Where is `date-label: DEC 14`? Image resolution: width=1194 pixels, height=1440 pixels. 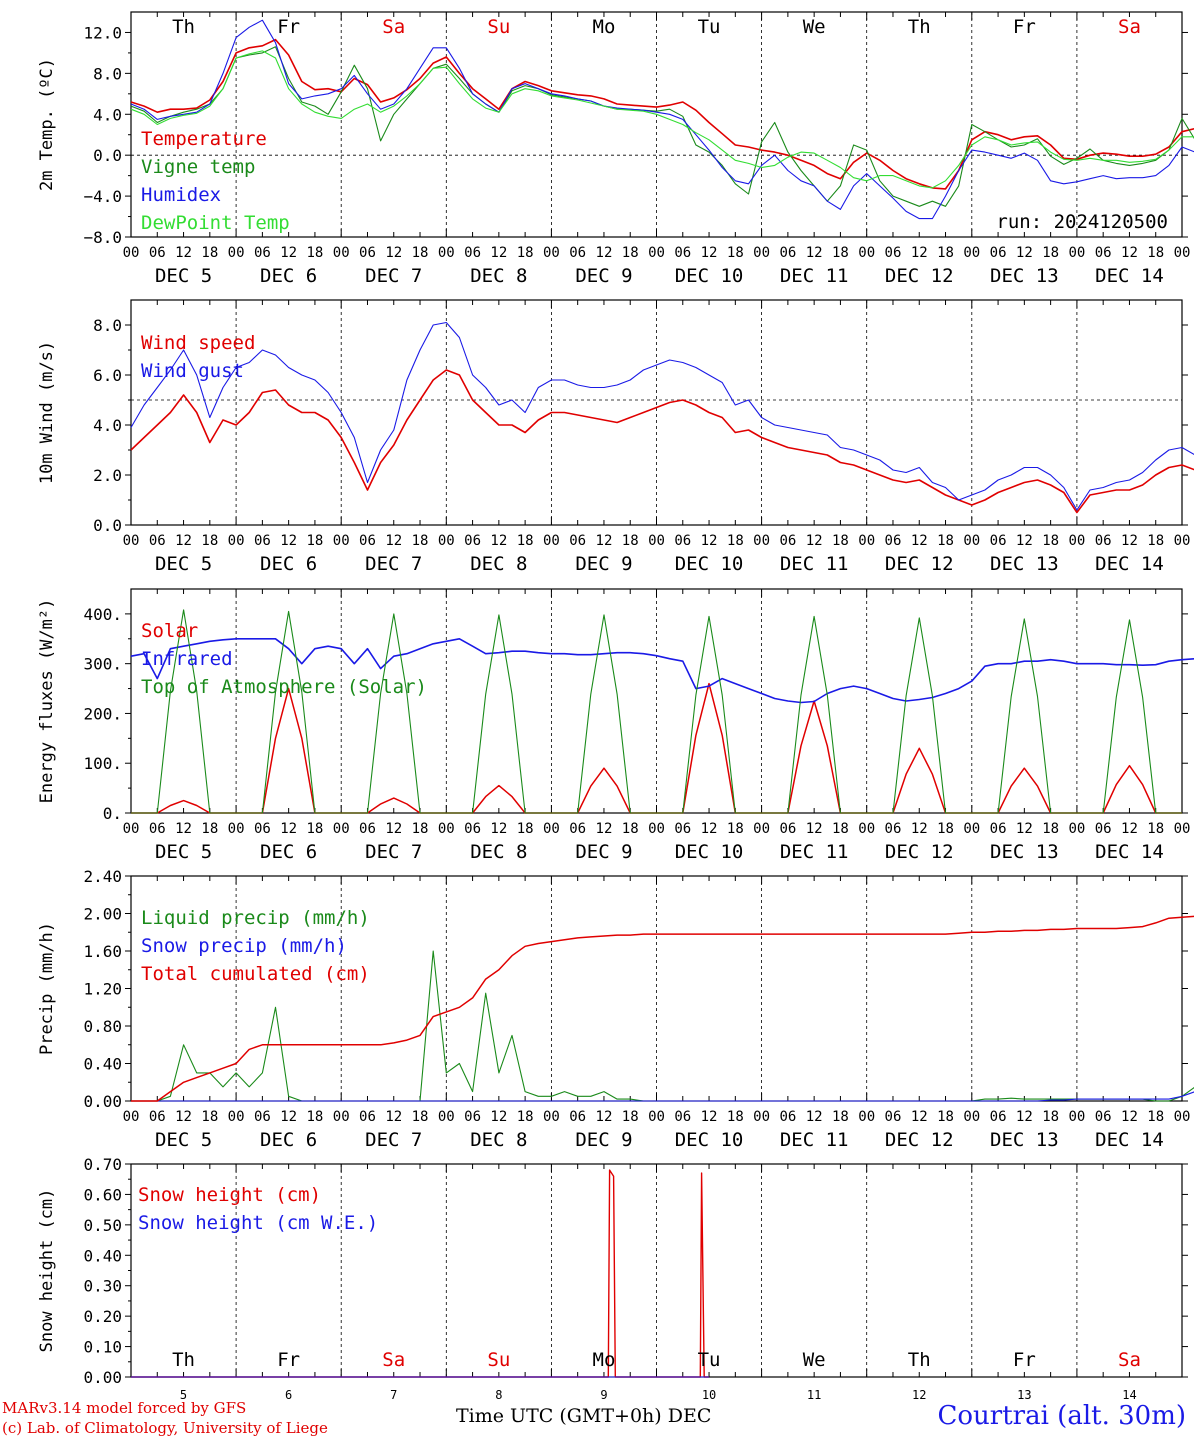 date-label: DEC 14 is located at coordinates (1129, 1140).